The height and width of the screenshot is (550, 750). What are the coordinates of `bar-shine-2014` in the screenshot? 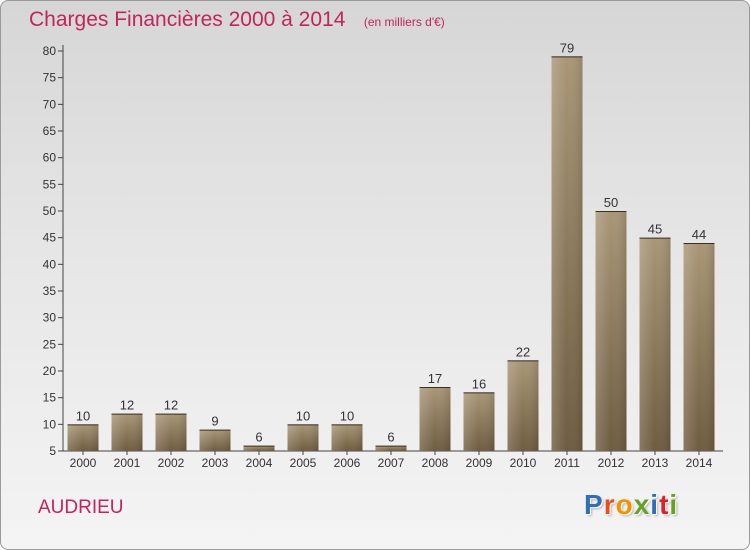 It's located at (699, 347).